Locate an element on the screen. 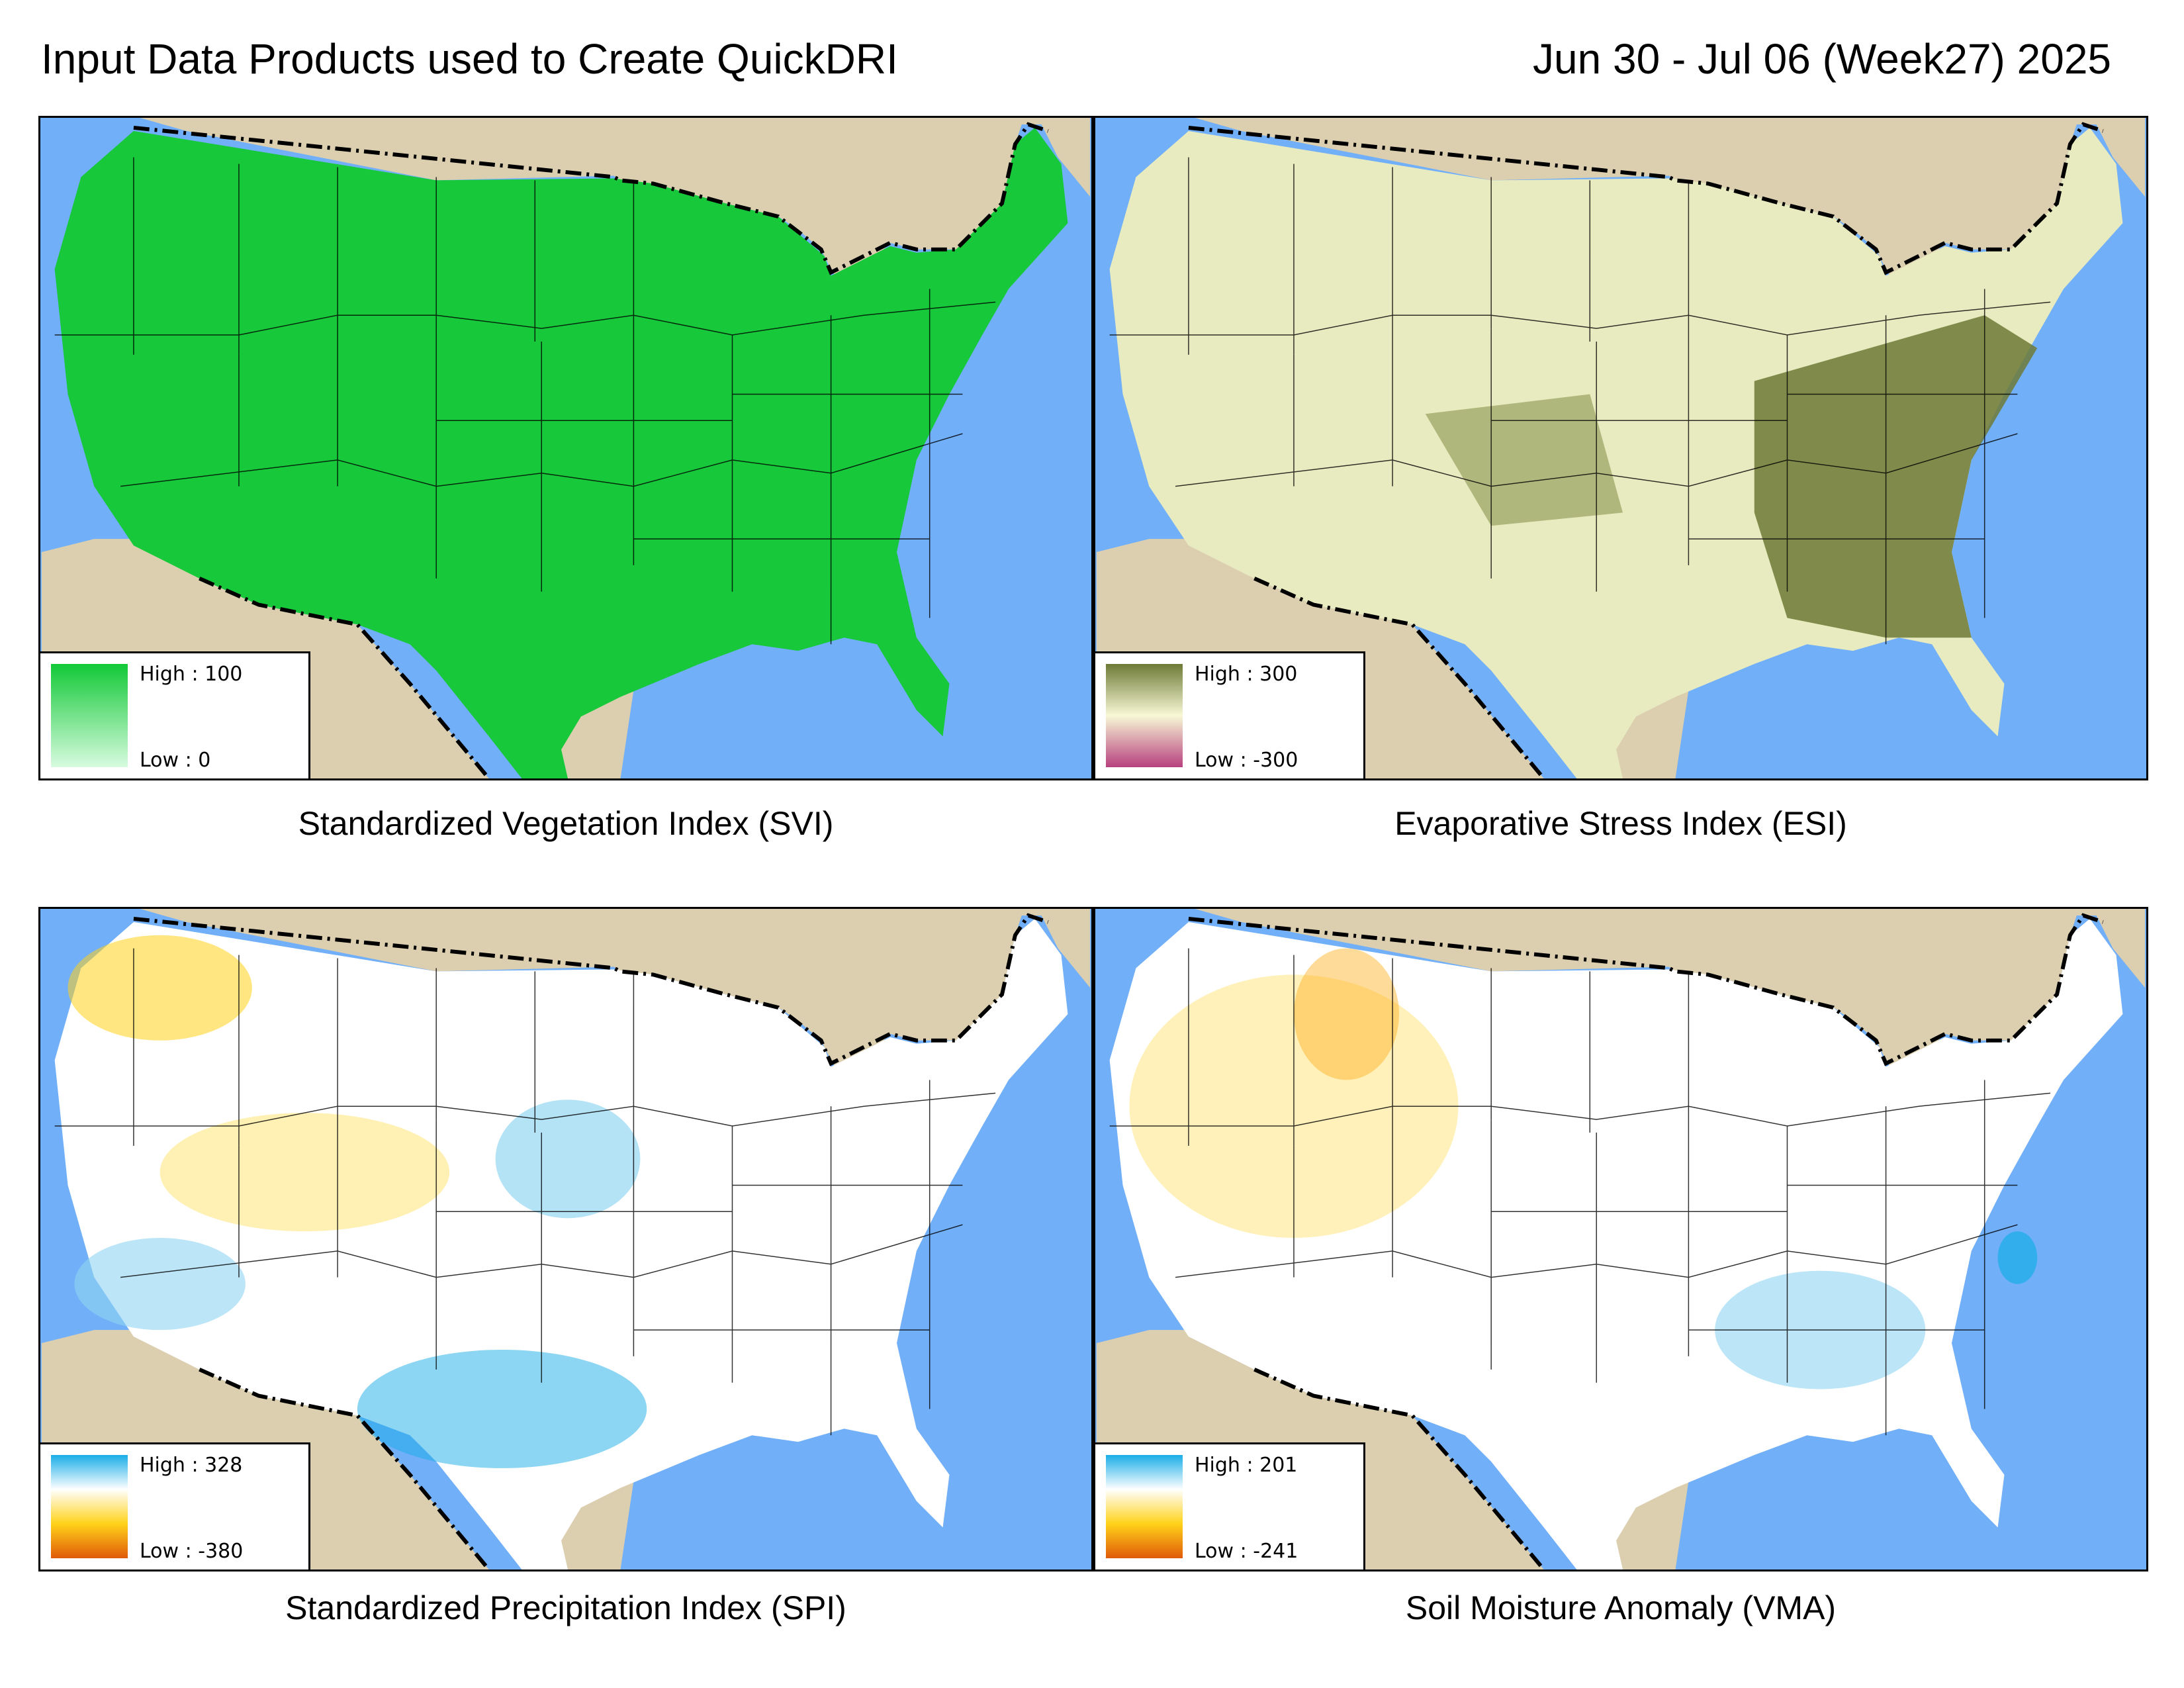  vma-wet-area is located at coordinates (2017, 1257).